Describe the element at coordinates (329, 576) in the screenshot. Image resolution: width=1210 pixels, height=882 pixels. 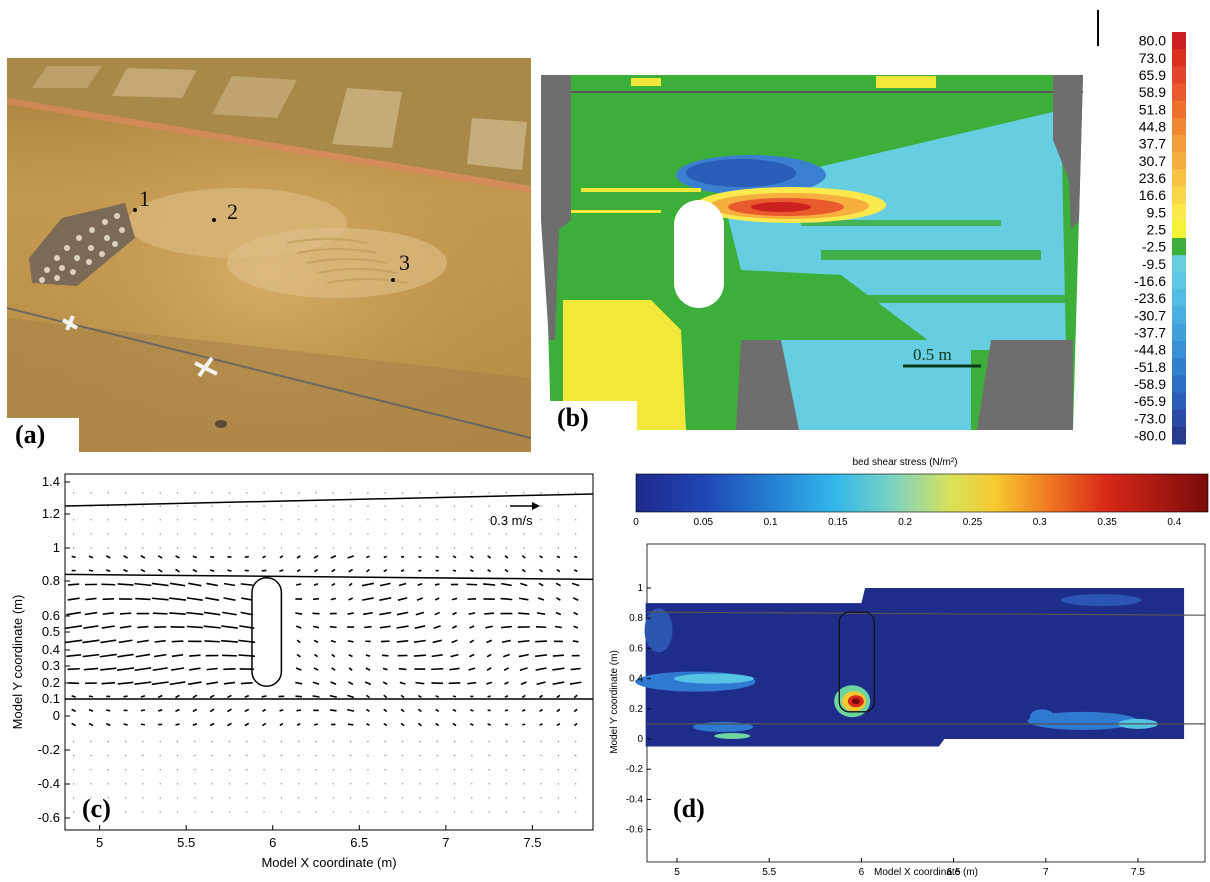
I see `channel-upper-boundary` at that location.